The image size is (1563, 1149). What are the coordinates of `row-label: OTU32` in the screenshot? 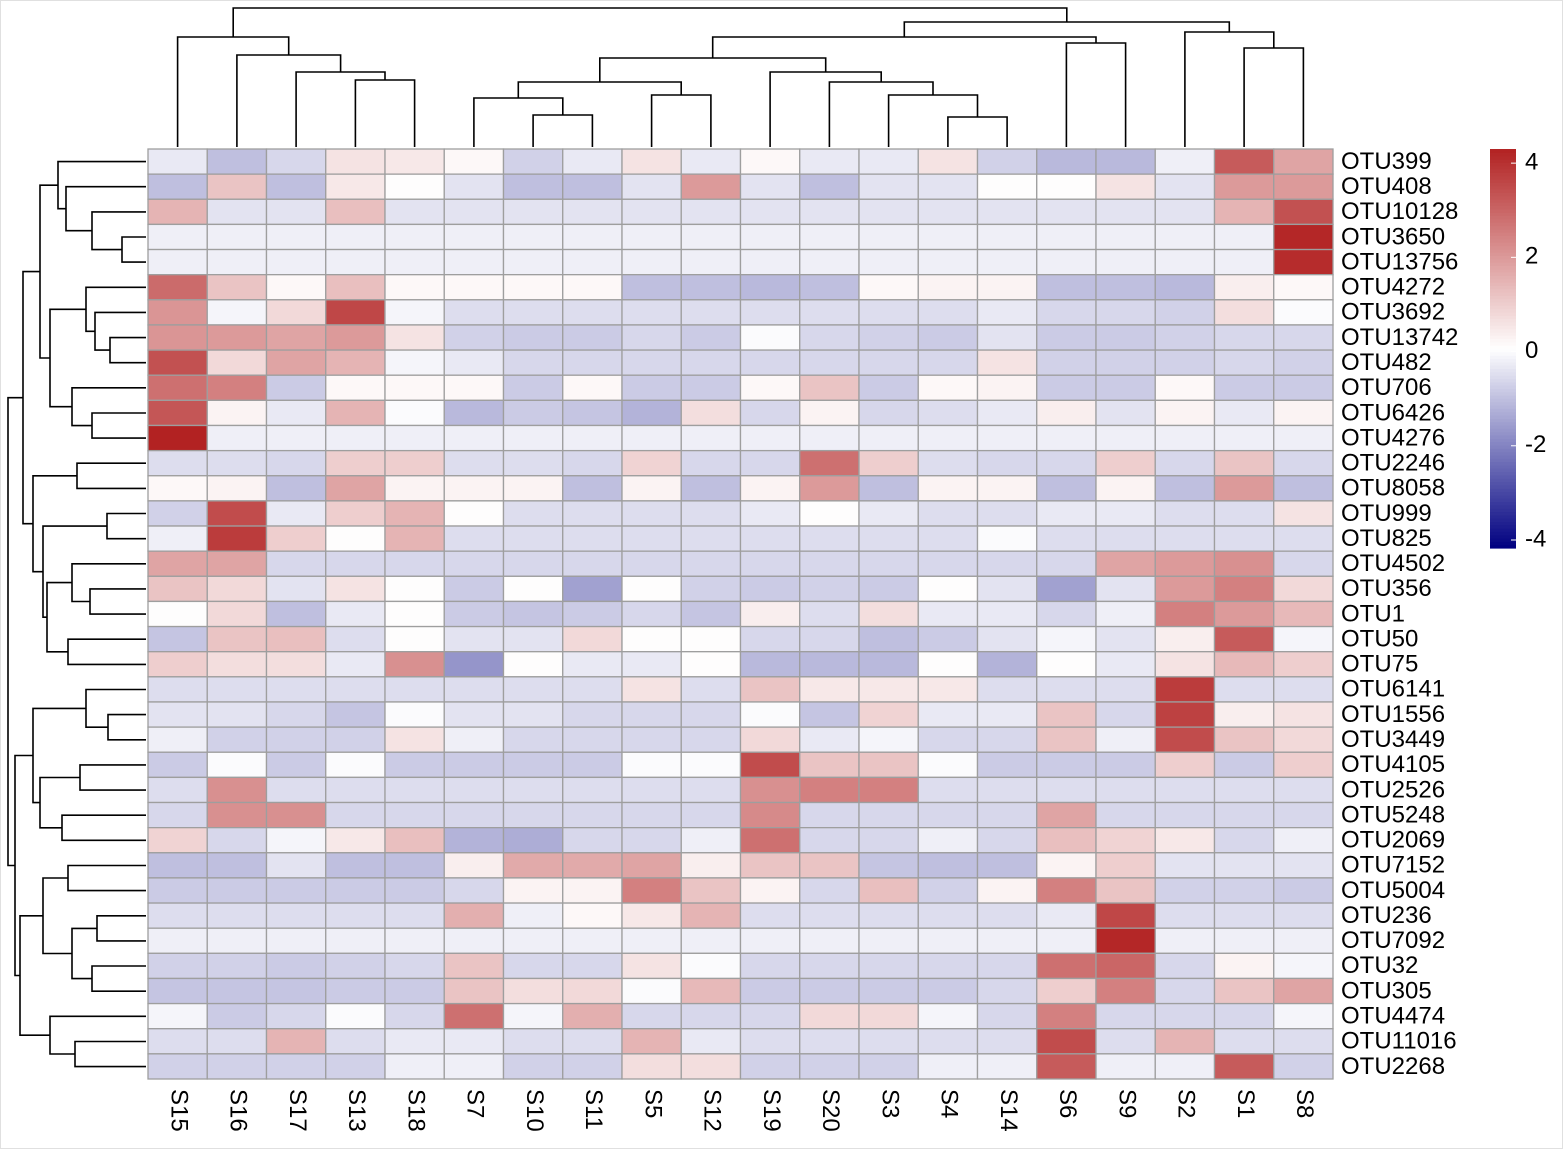 It's located at (1379, 965).